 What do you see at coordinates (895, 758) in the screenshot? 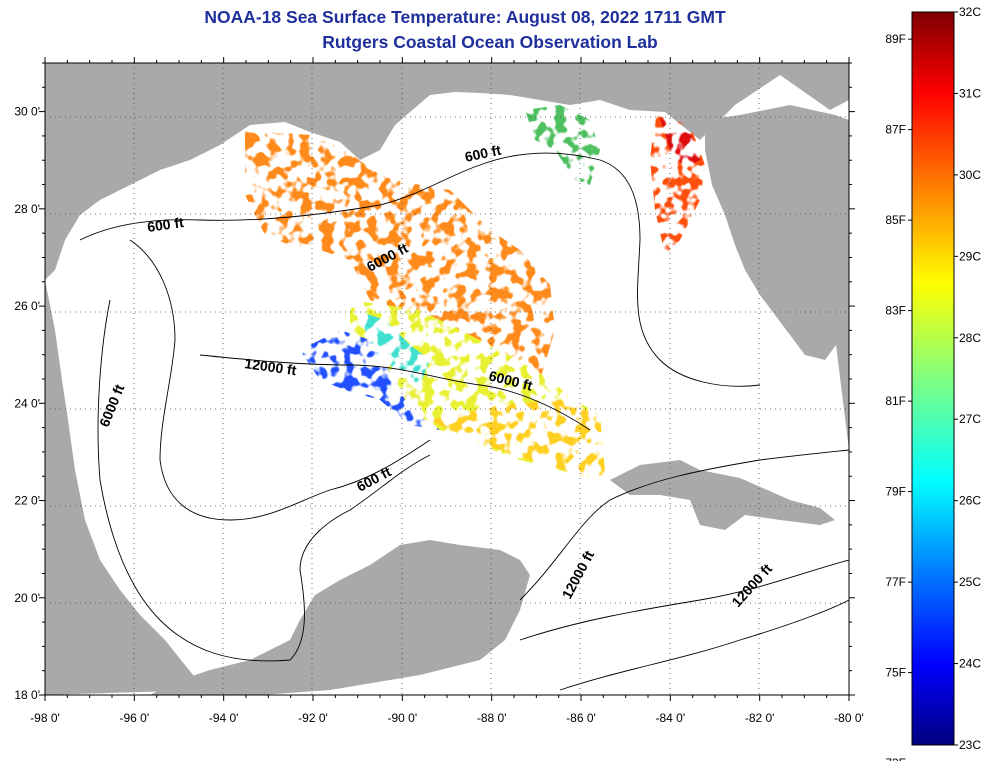
I see `colorbar-fahrenheit-label: 73F` at bounding box center [895, 758].